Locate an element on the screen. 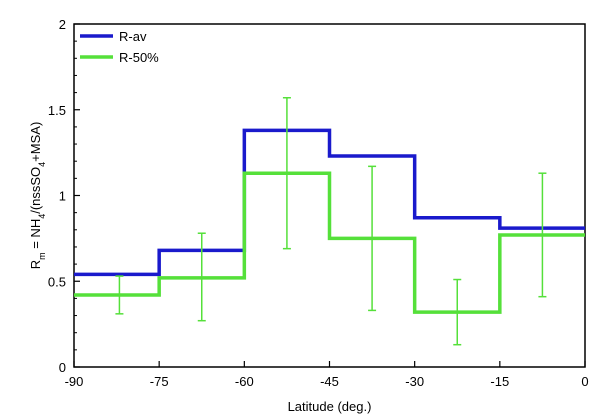  y-tick-label: 1 is located at coordinates (62, 196).